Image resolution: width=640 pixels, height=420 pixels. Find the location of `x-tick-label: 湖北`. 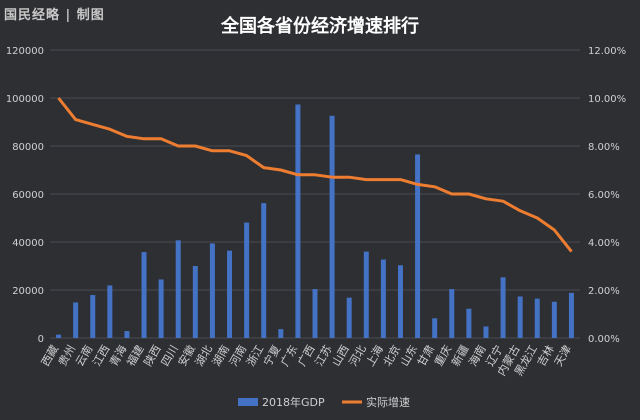

x-tick-label: 湖北 is located at coordinates (204, 356).